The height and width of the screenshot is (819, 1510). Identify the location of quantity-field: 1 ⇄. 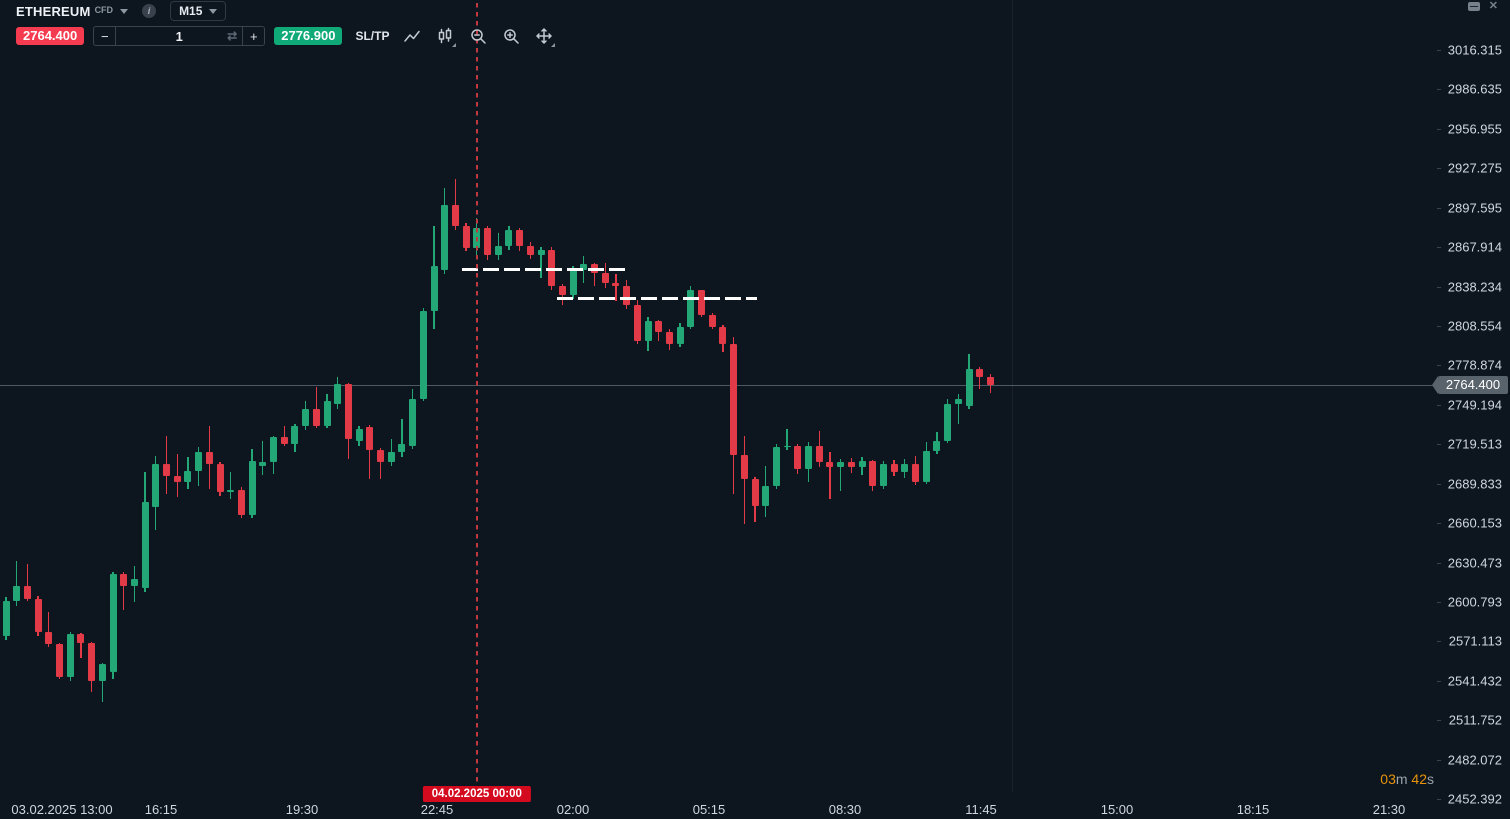
(179, 36).